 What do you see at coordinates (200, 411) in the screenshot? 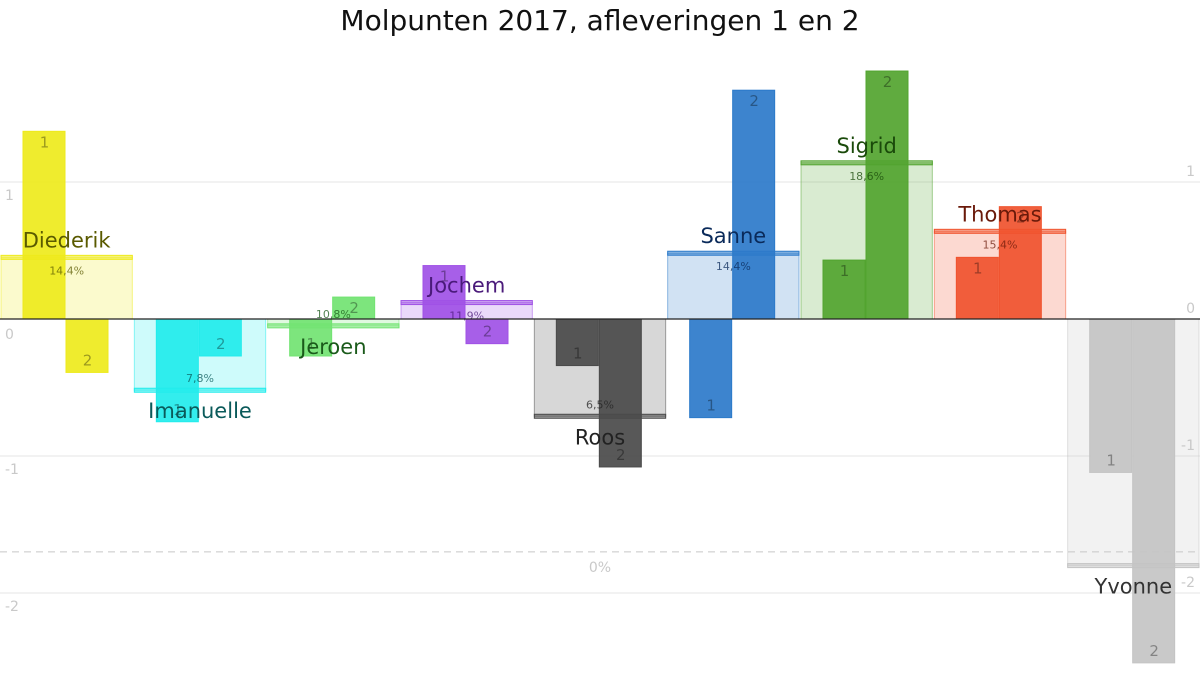
I see `candidate-name: Imanuelle` at bounding box center [200, 411].